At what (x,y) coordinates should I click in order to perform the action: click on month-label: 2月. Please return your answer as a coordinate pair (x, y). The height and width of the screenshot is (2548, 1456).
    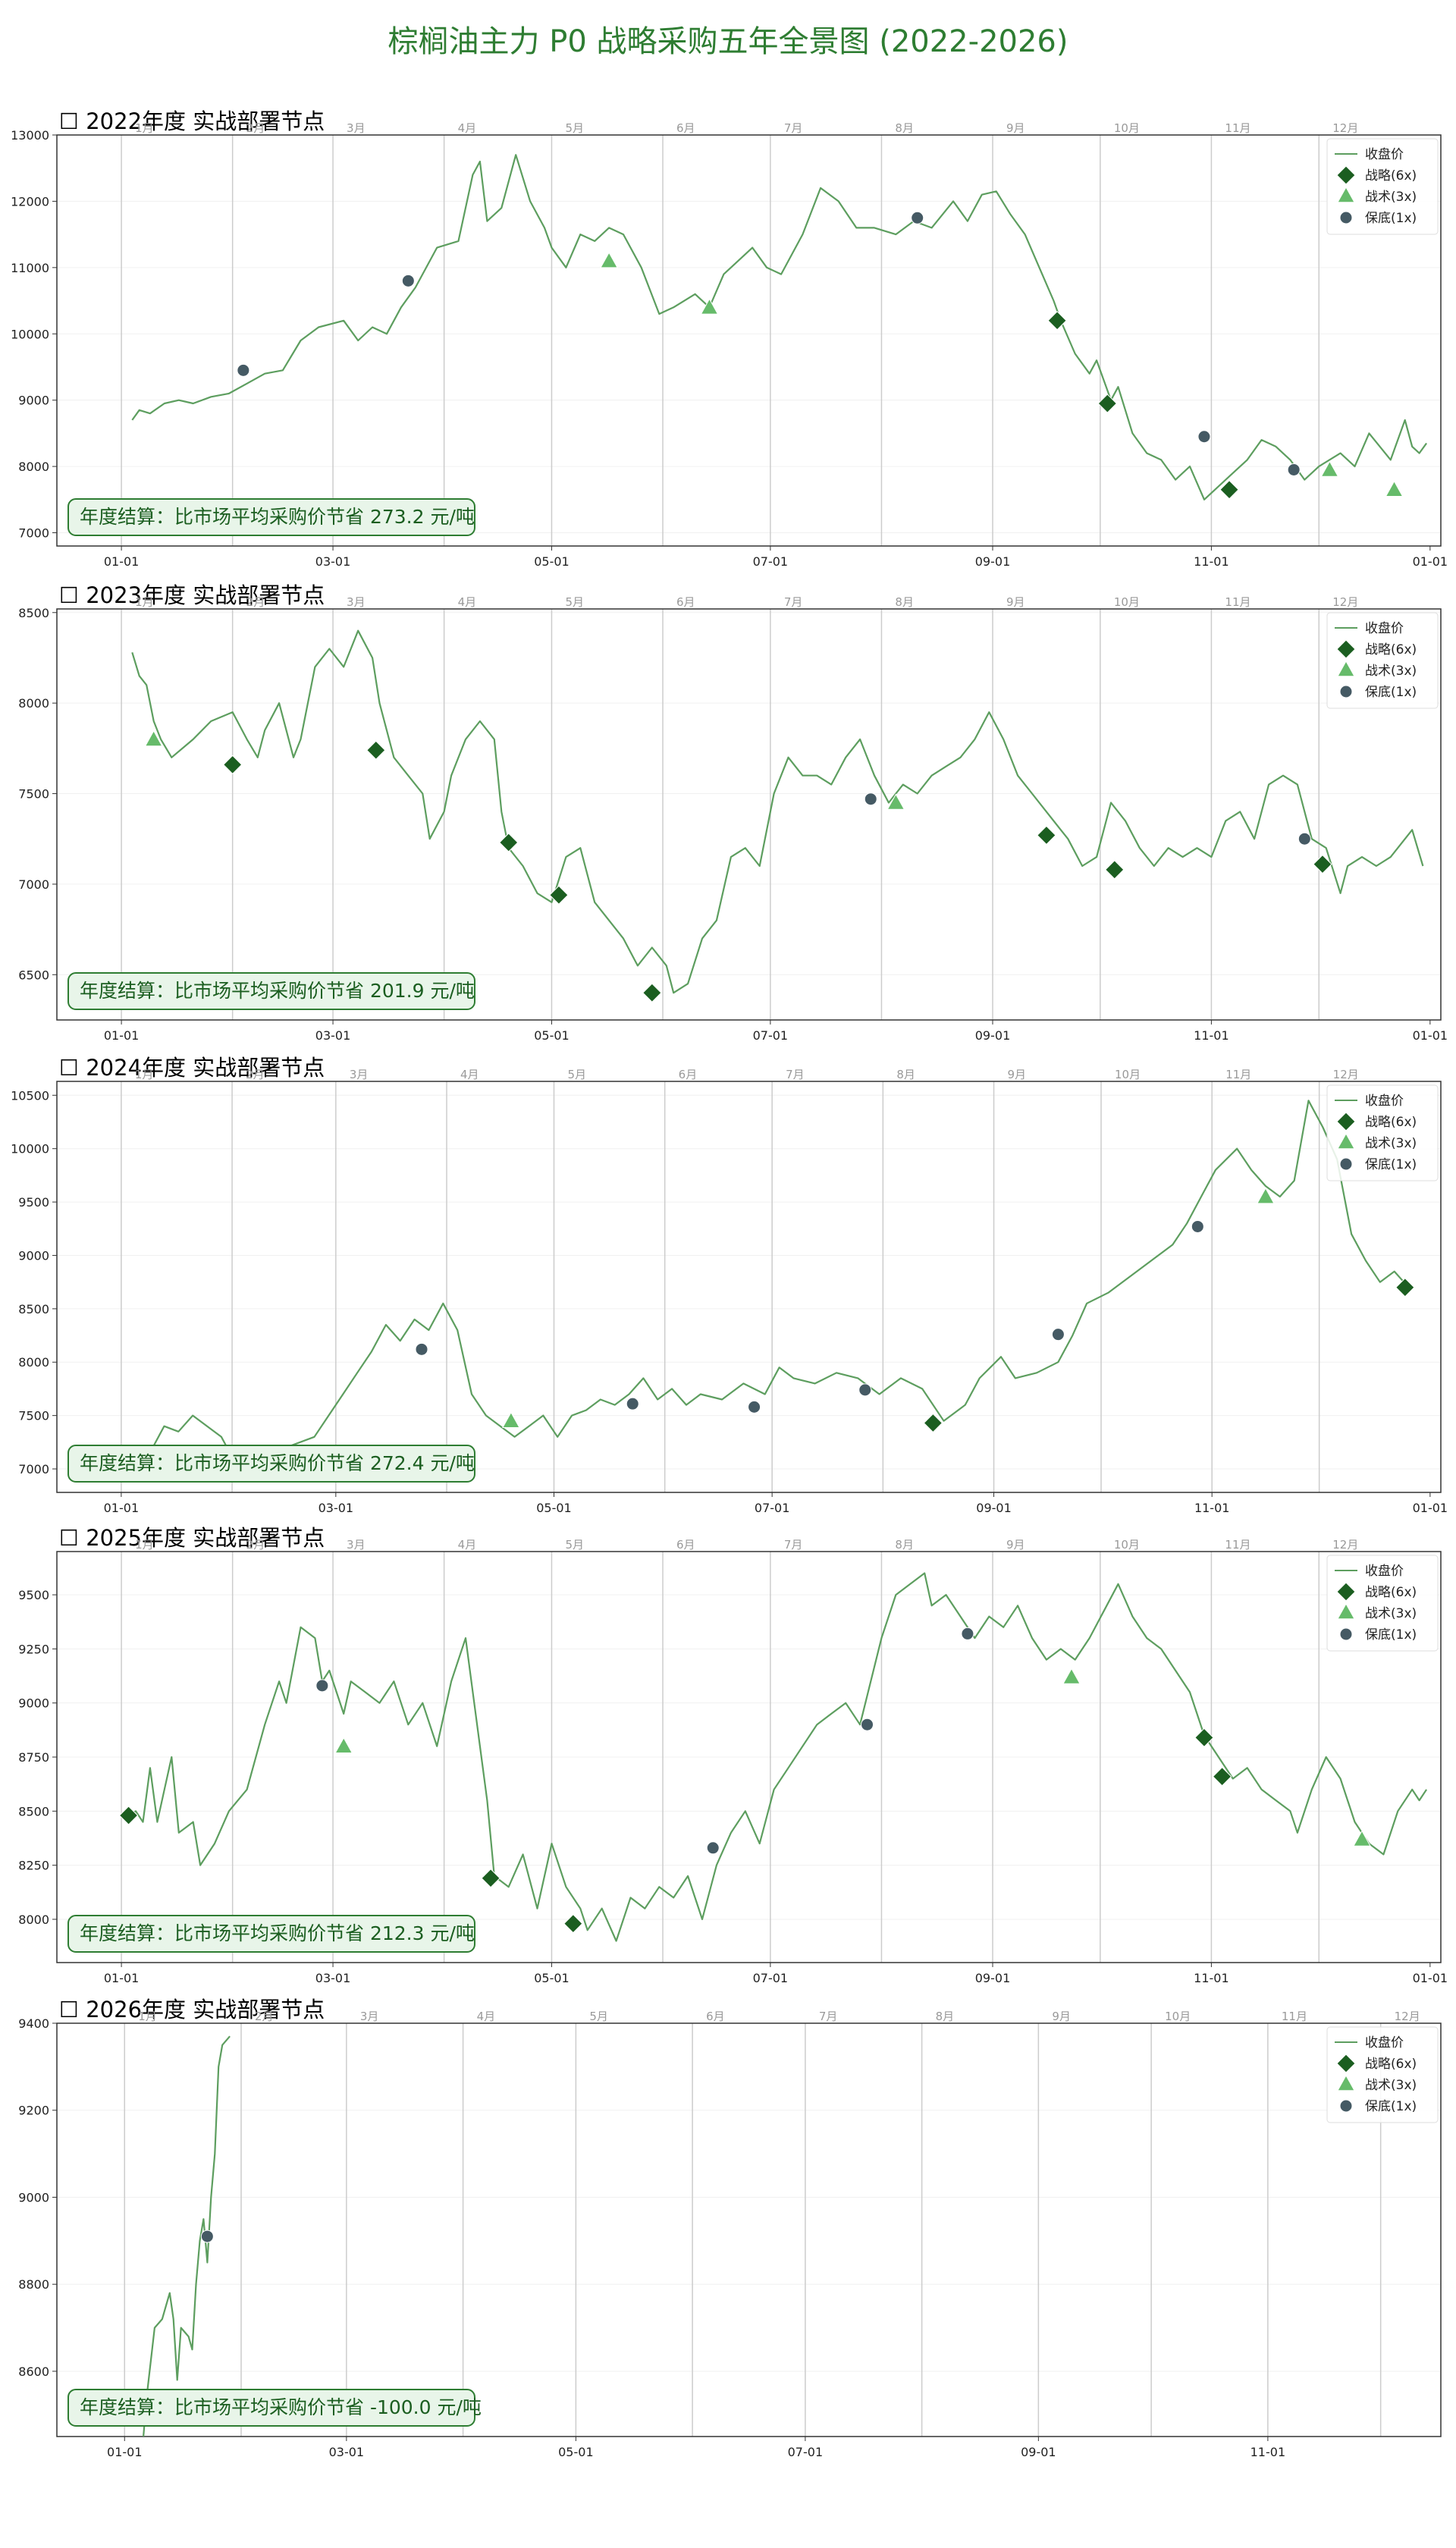
    Looking at the image, I should click on (255, 128).